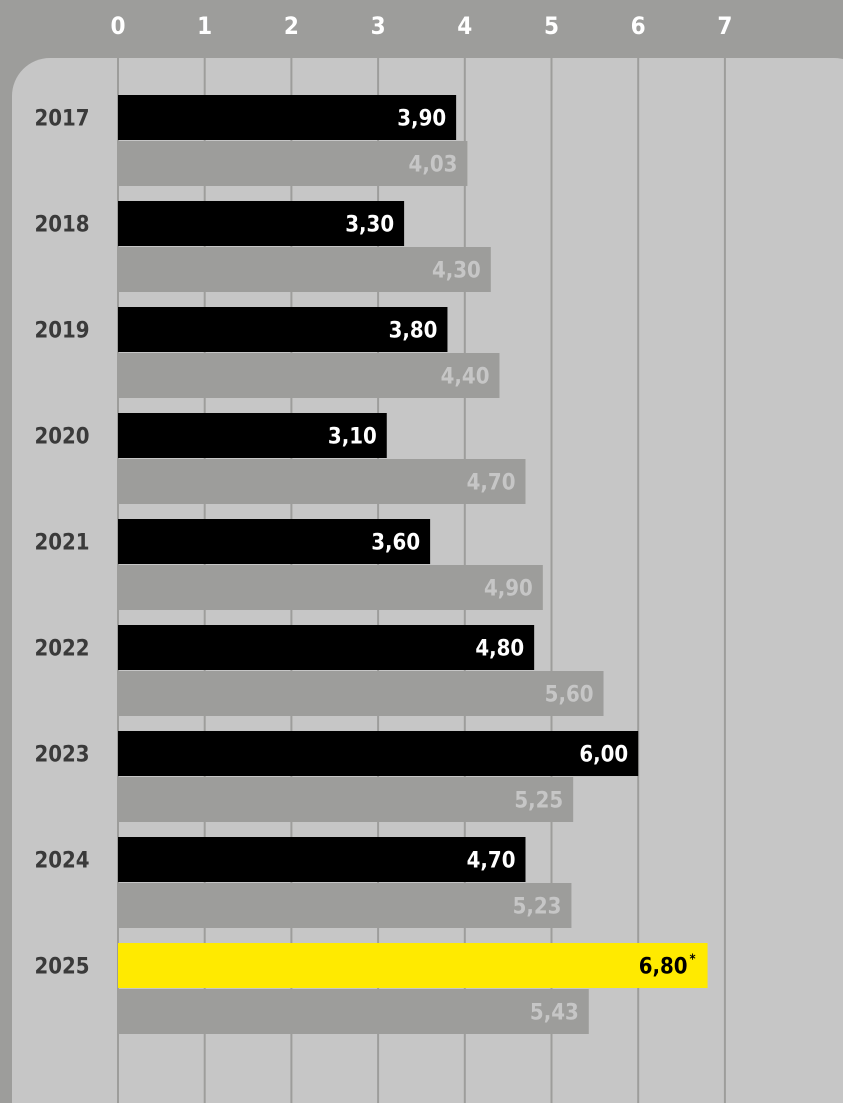 The height and width of the screenshot is (1103, 843). I want to click on bar-group-2023: 2023 6,00 5,25, so click(336, 776).